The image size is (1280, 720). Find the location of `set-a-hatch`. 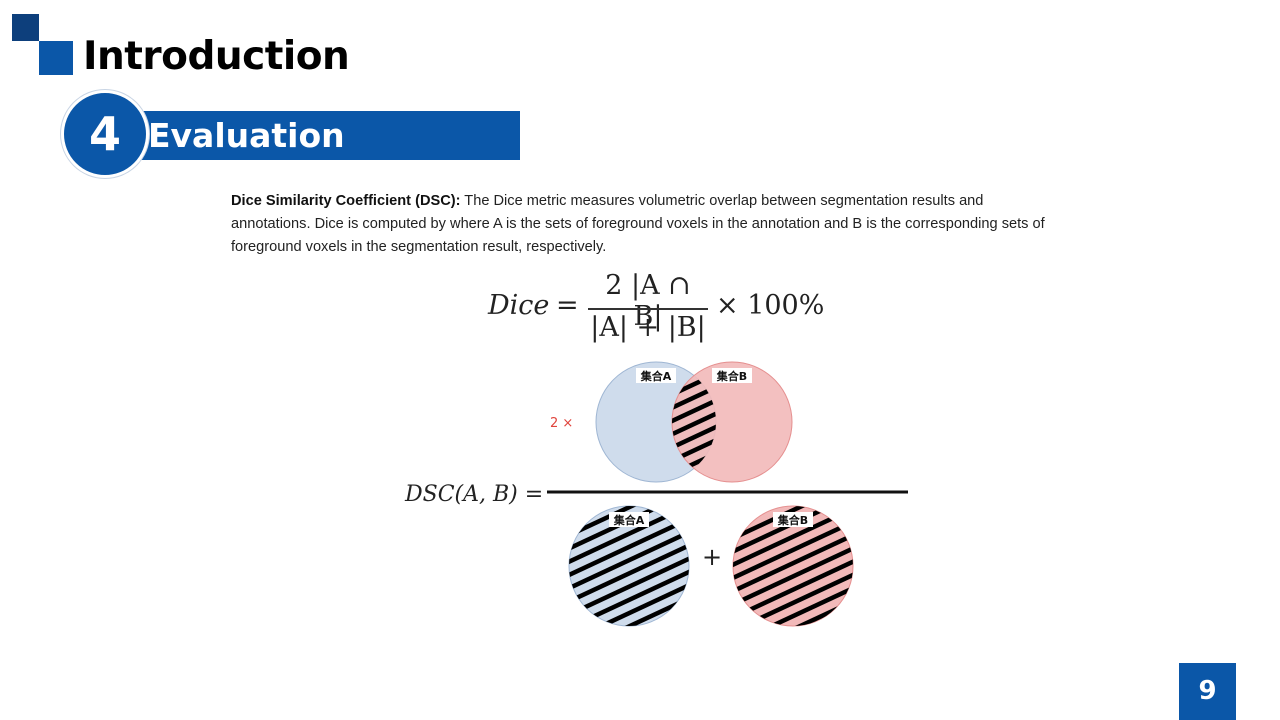

set-a-hatch is located at coordinates (629, 566).